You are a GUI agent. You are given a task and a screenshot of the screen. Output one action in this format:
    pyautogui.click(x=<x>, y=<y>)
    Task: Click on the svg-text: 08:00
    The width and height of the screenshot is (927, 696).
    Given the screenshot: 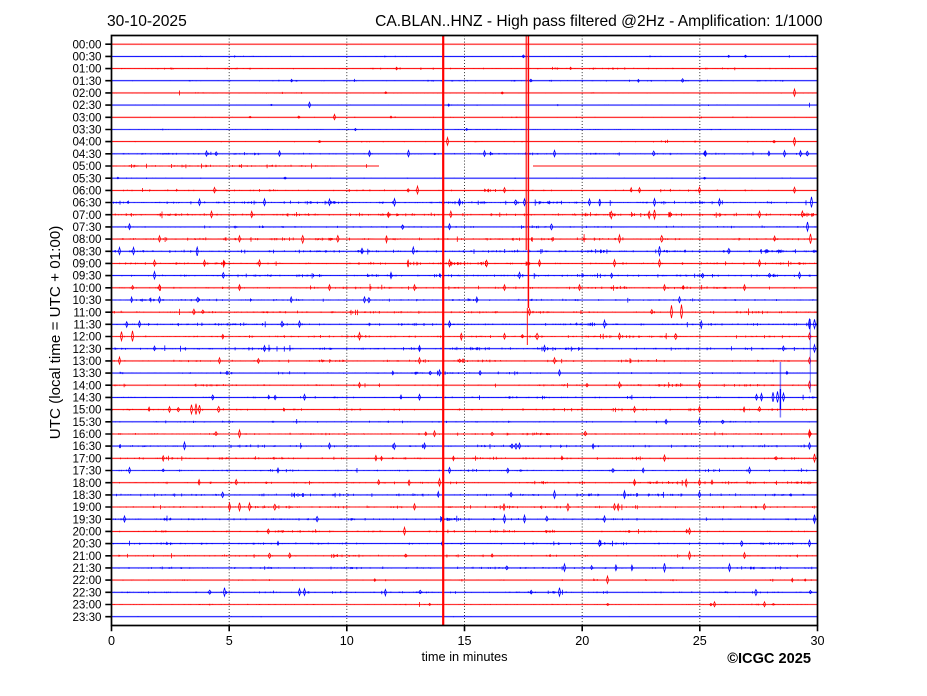 What is the action you would take?
    pyautogui.click(x=86, y=239)
    